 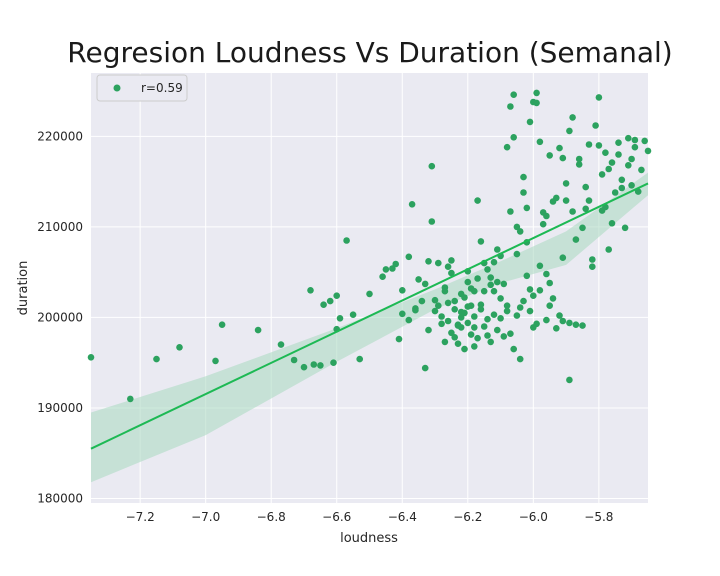 What do you see at coordinates (60, 498) in the screenshot?
I see `y-tick-label: 180000` at bounding box center [60, 498].